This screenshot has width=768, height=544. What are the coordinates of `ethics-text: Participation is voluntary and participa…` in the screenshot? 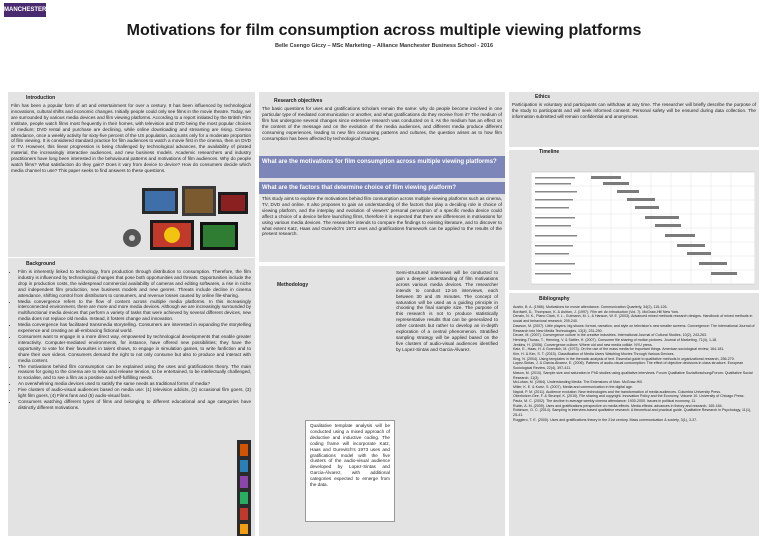 It's located at (634, 110).